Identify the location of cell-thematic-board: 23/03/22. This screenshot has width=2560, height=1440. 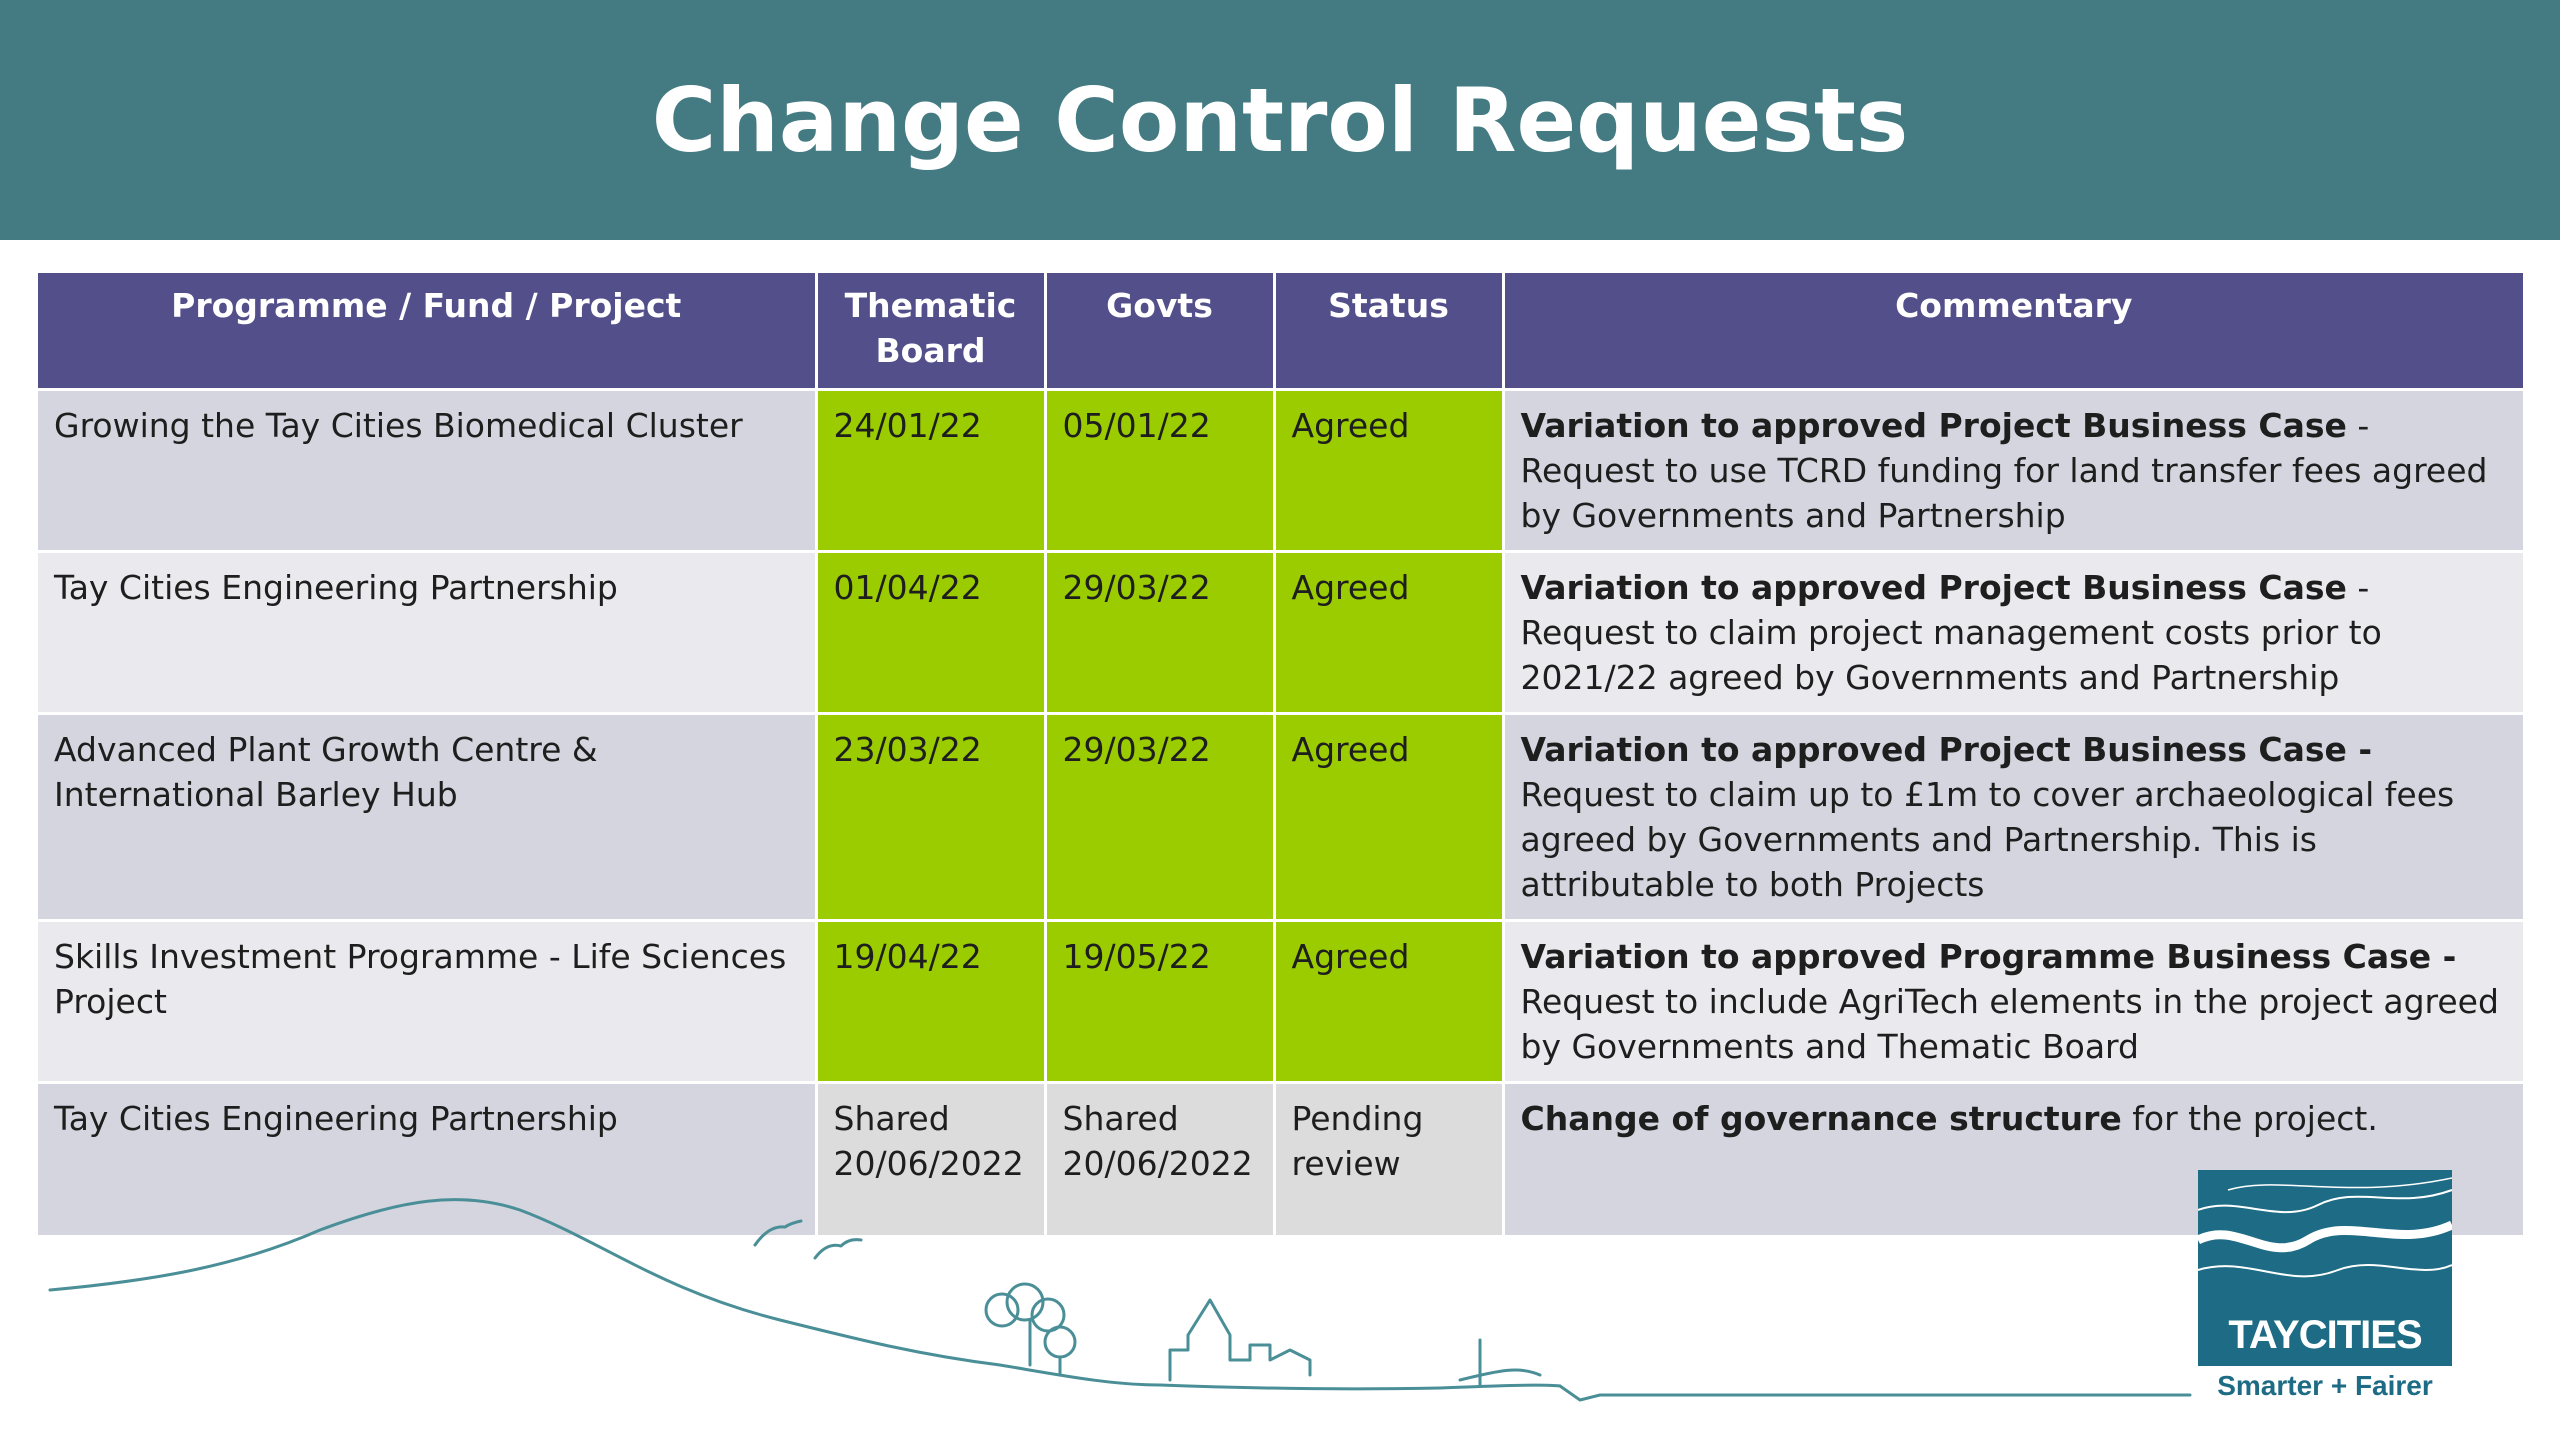
(931, 817).